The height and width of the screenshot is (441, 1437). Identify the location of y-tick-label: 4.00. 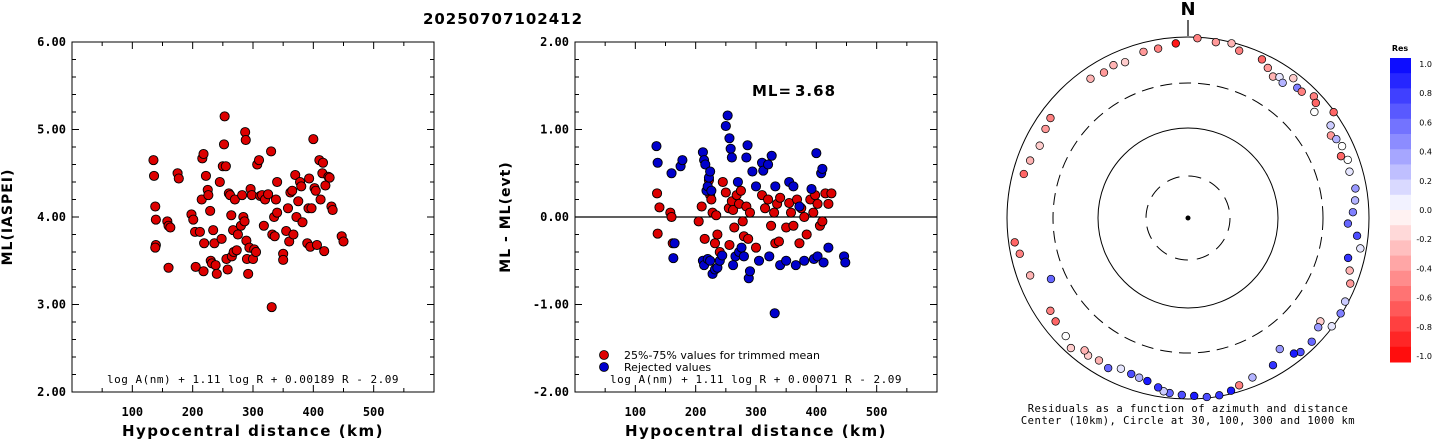
(51, 217).